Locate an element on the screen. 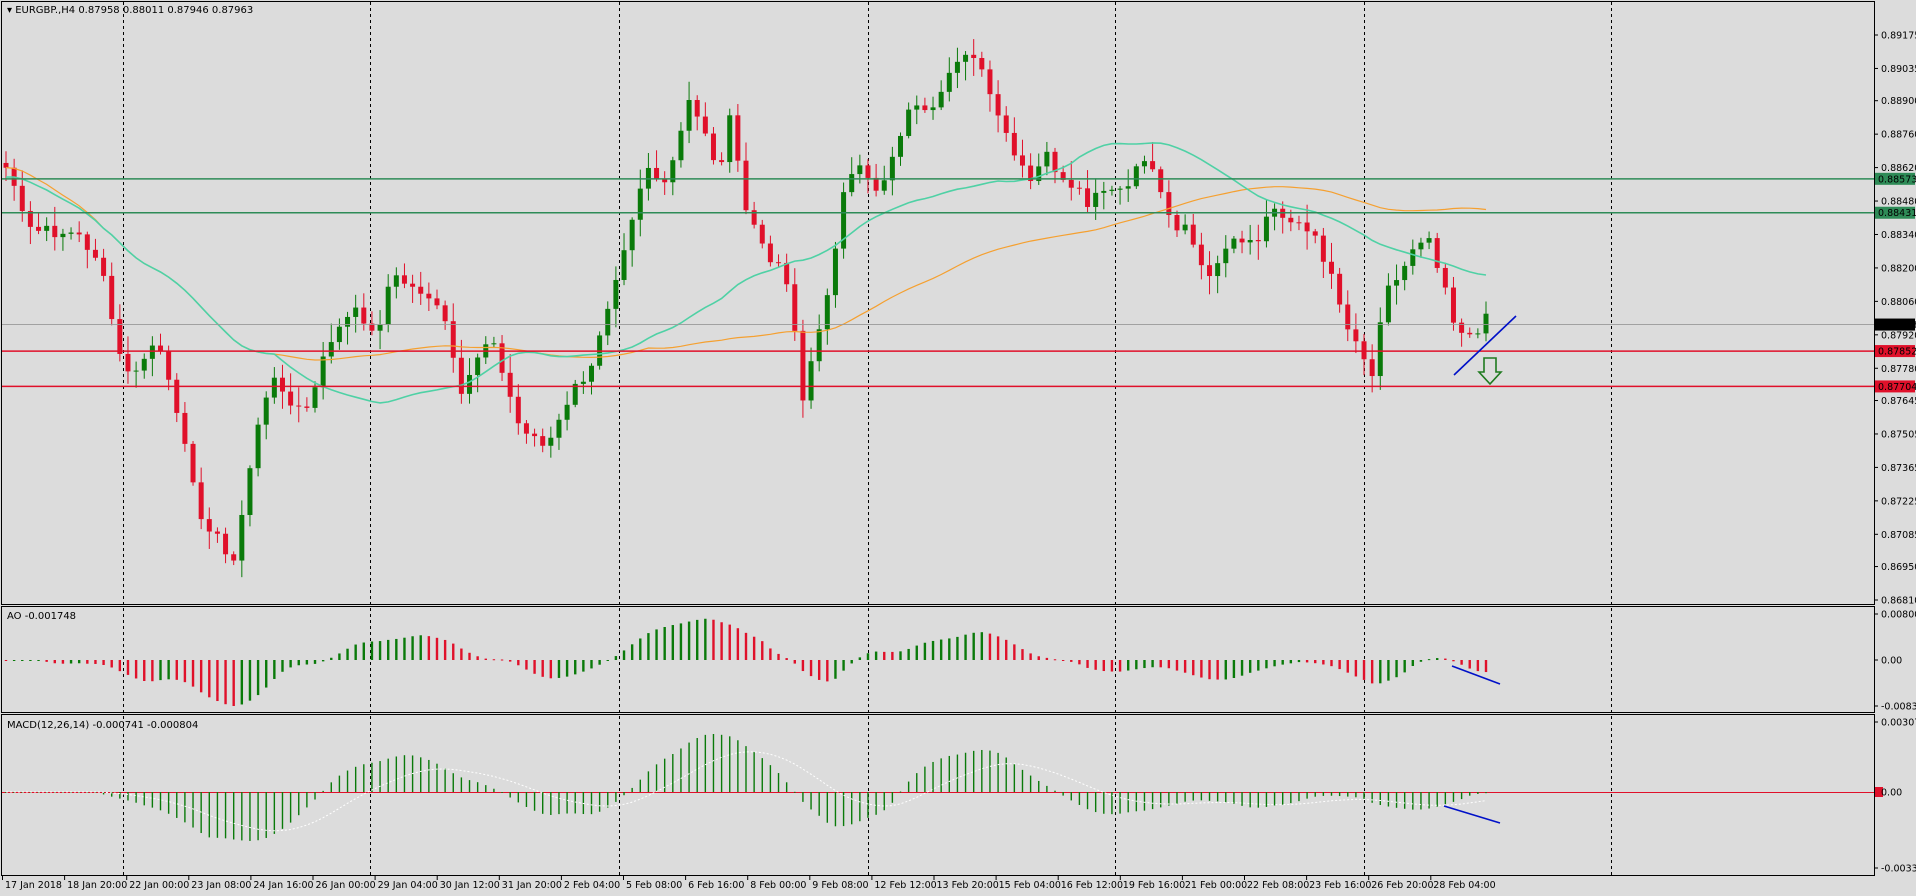 The image size is (1916, 896). ao-divergence-line is located at coordinates (1476, 675).